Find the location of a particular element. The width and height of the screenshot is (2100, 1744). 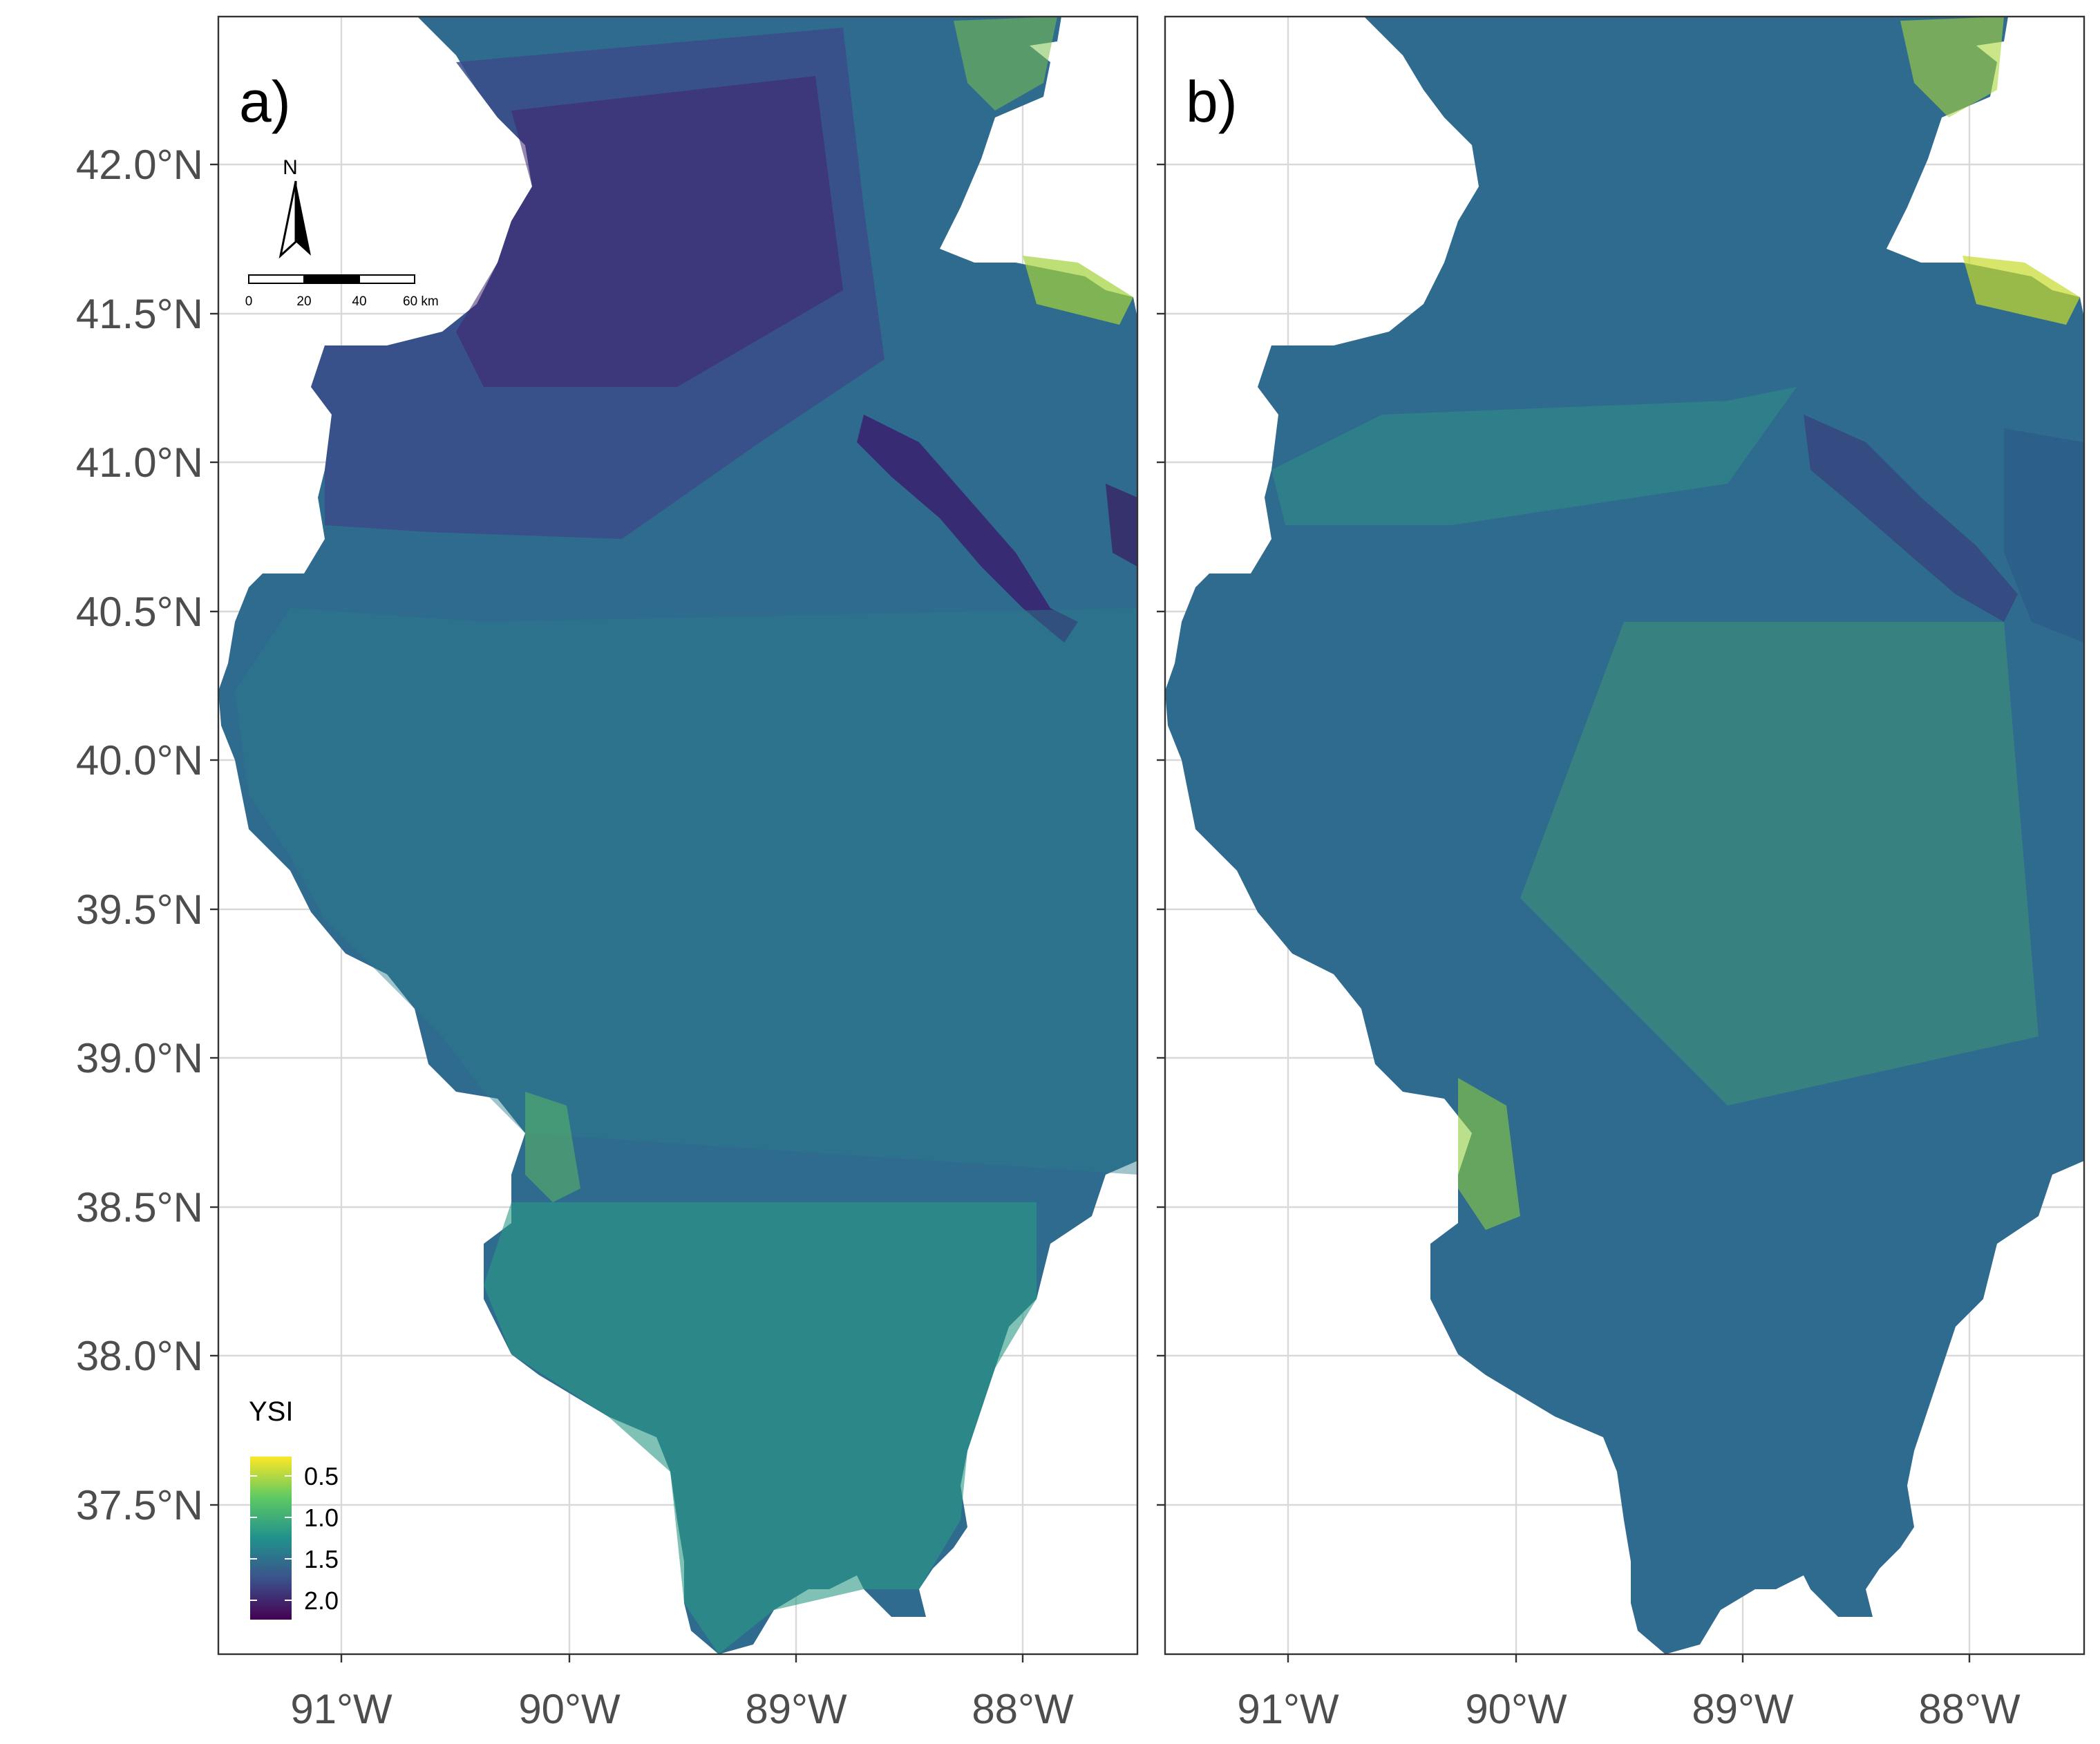

north-arrow: N is located at coordinates (294, 207).